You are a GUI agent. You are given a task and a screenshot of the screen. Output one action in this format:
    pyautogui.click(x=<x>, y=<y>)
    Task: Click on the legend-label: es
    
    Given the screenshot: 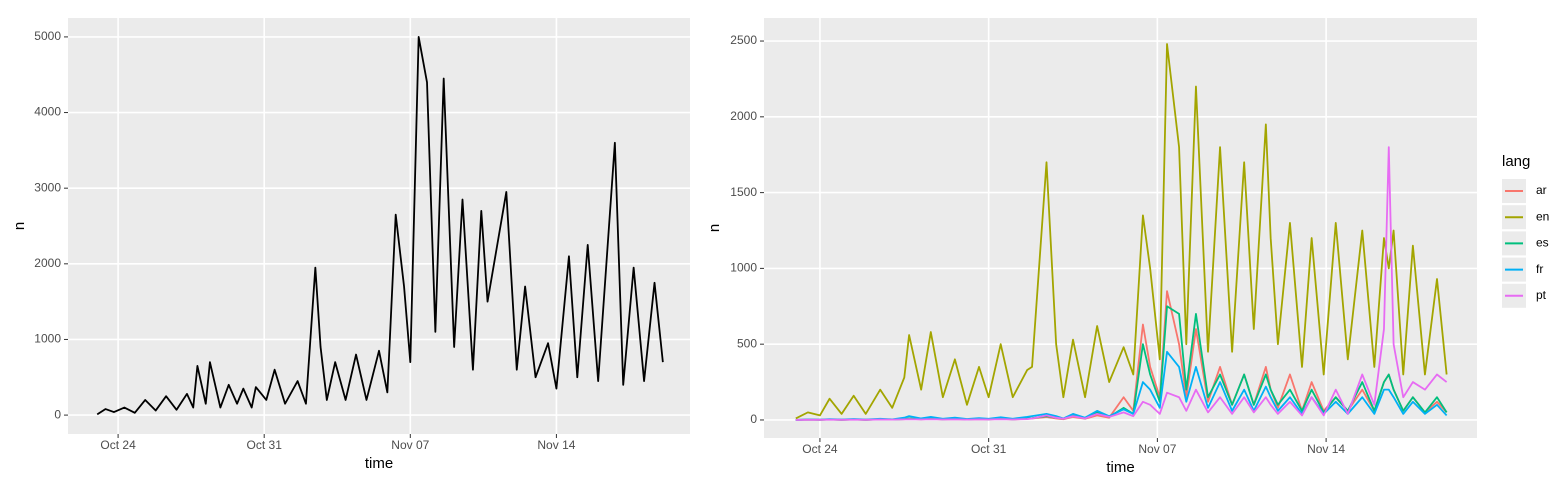 What is the action you would take?
    pyautogui.click(x=1542, y=243)
    